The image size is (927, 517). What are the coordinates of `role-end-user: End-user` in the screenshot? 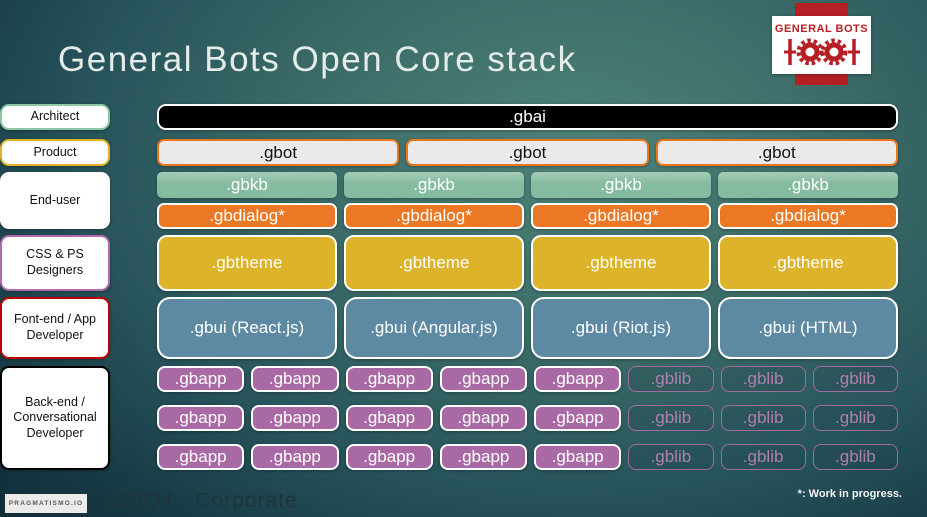 It's located at (55, 200).